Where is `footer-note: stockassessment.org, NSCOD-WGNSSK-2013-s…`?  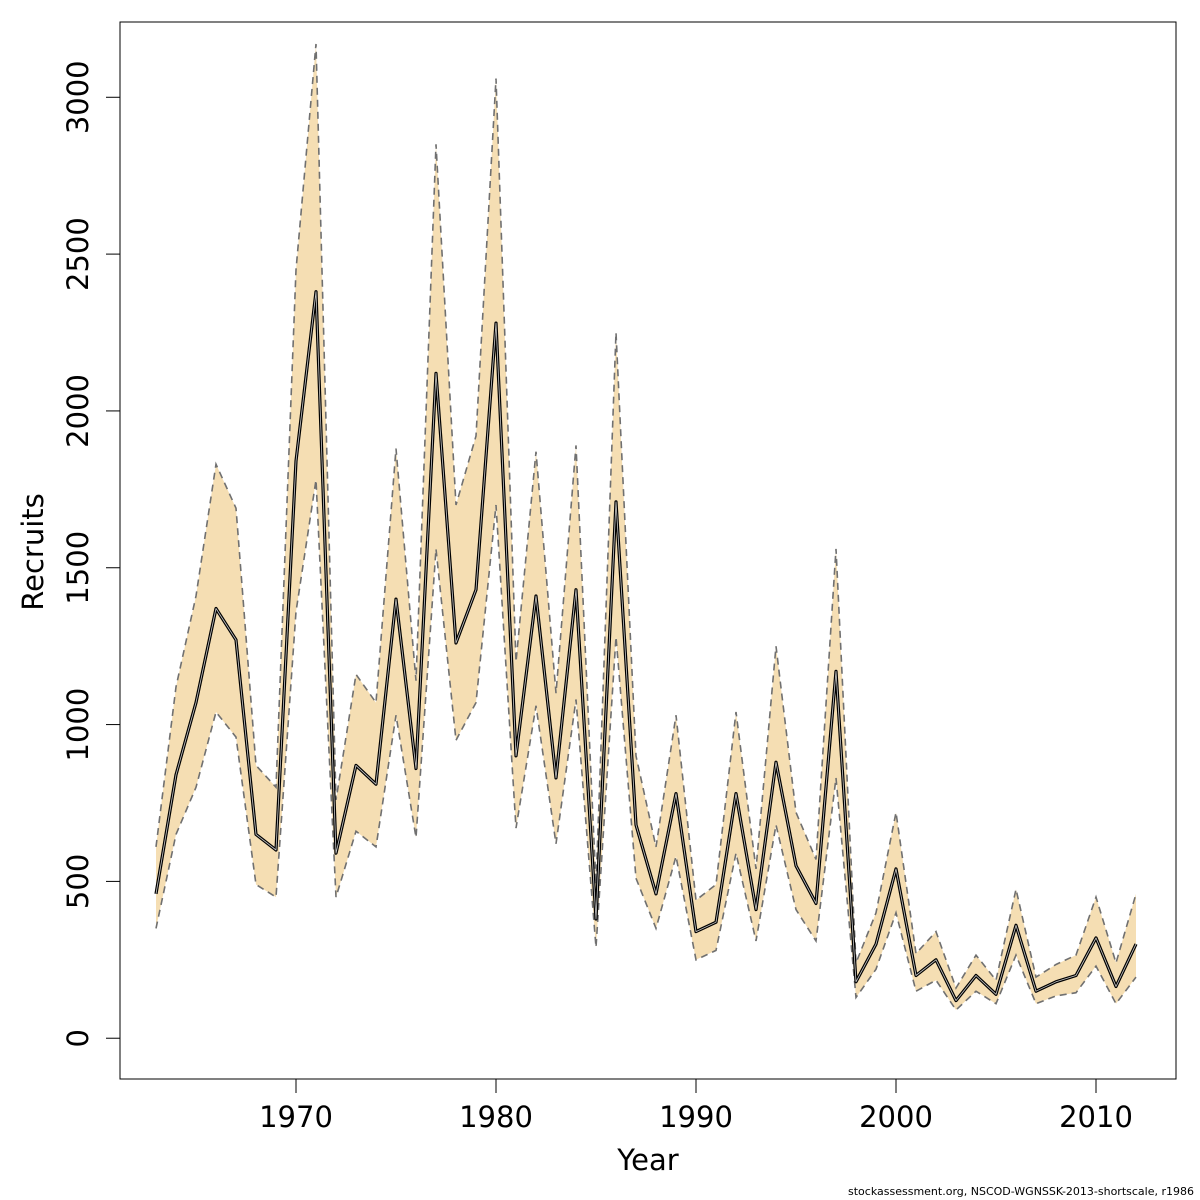 footer-note: stockassessment.org, NSCOD-WGNSSK-2013-s… is located at coordinates (1021, 1191).